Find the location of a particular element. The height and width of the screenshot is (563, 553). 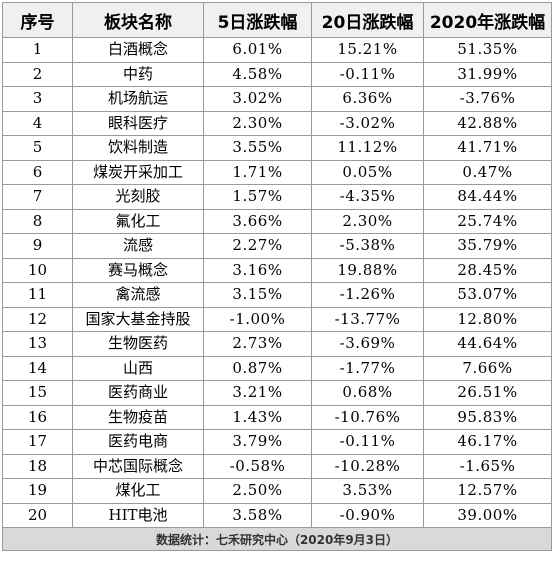

table-row: 16 生物疫苗 1.43% -10.76% 95.83% is located at coordinates (277, 417).